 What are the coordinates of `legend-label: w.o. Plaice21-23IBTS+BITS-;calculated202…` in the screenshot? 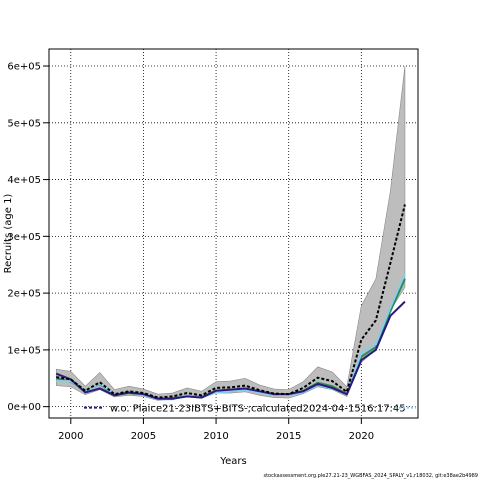 It's located at (258, 409).